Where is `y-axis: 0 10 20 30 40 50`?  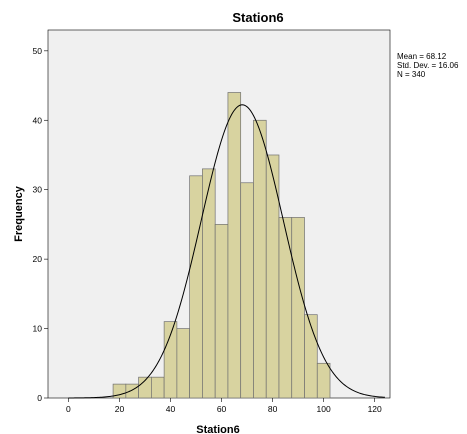
y-axis: 0 10 20 30 40 50 is located at coordinates (40, 224).